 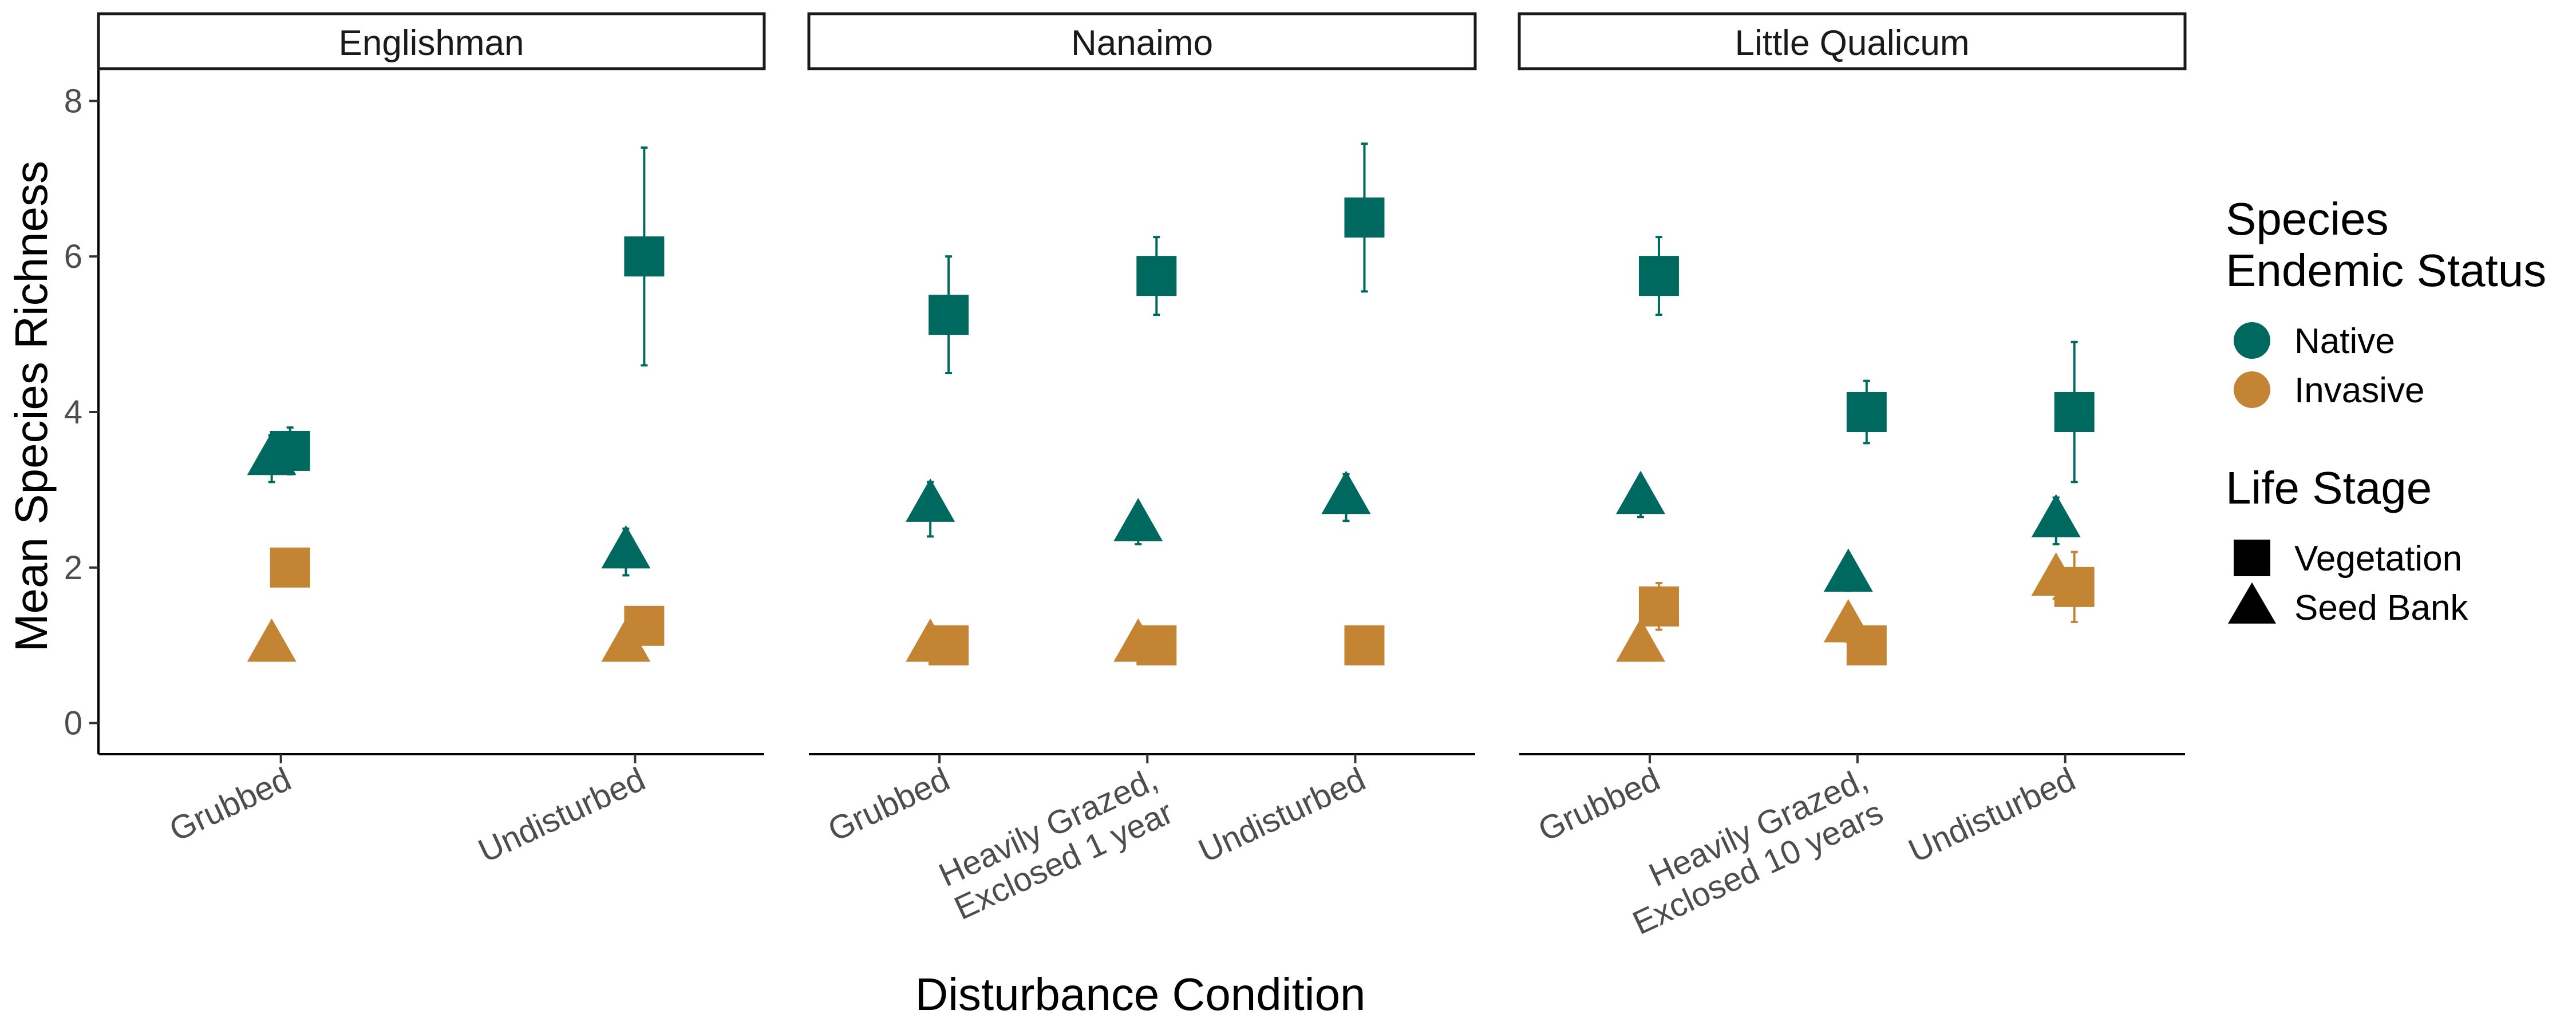 What do you see at coordinates (2386, 270) in the screenshot?
I see `legend-color-title-line: Endemic Status` at bounding box center [2386, 270].